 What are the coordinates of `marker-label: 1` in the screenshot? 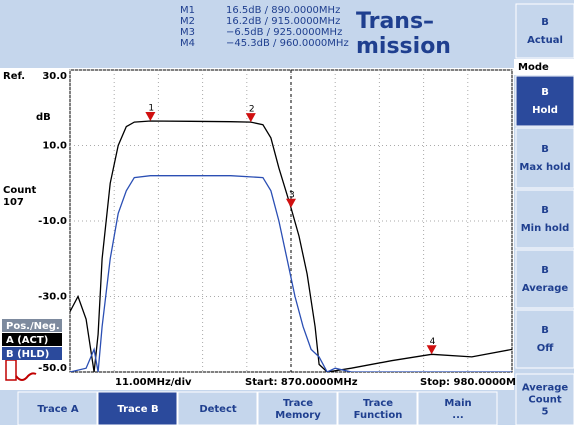 It's located at (151, 108).